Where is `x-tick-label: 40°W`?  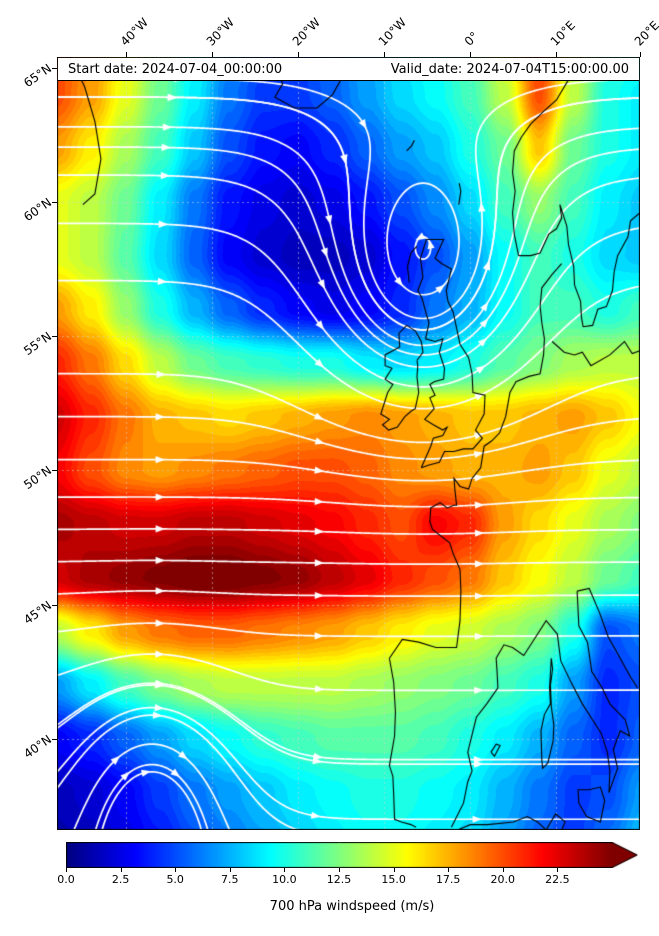
x-tick-label: 40°W is located at coordinates (134, 32).